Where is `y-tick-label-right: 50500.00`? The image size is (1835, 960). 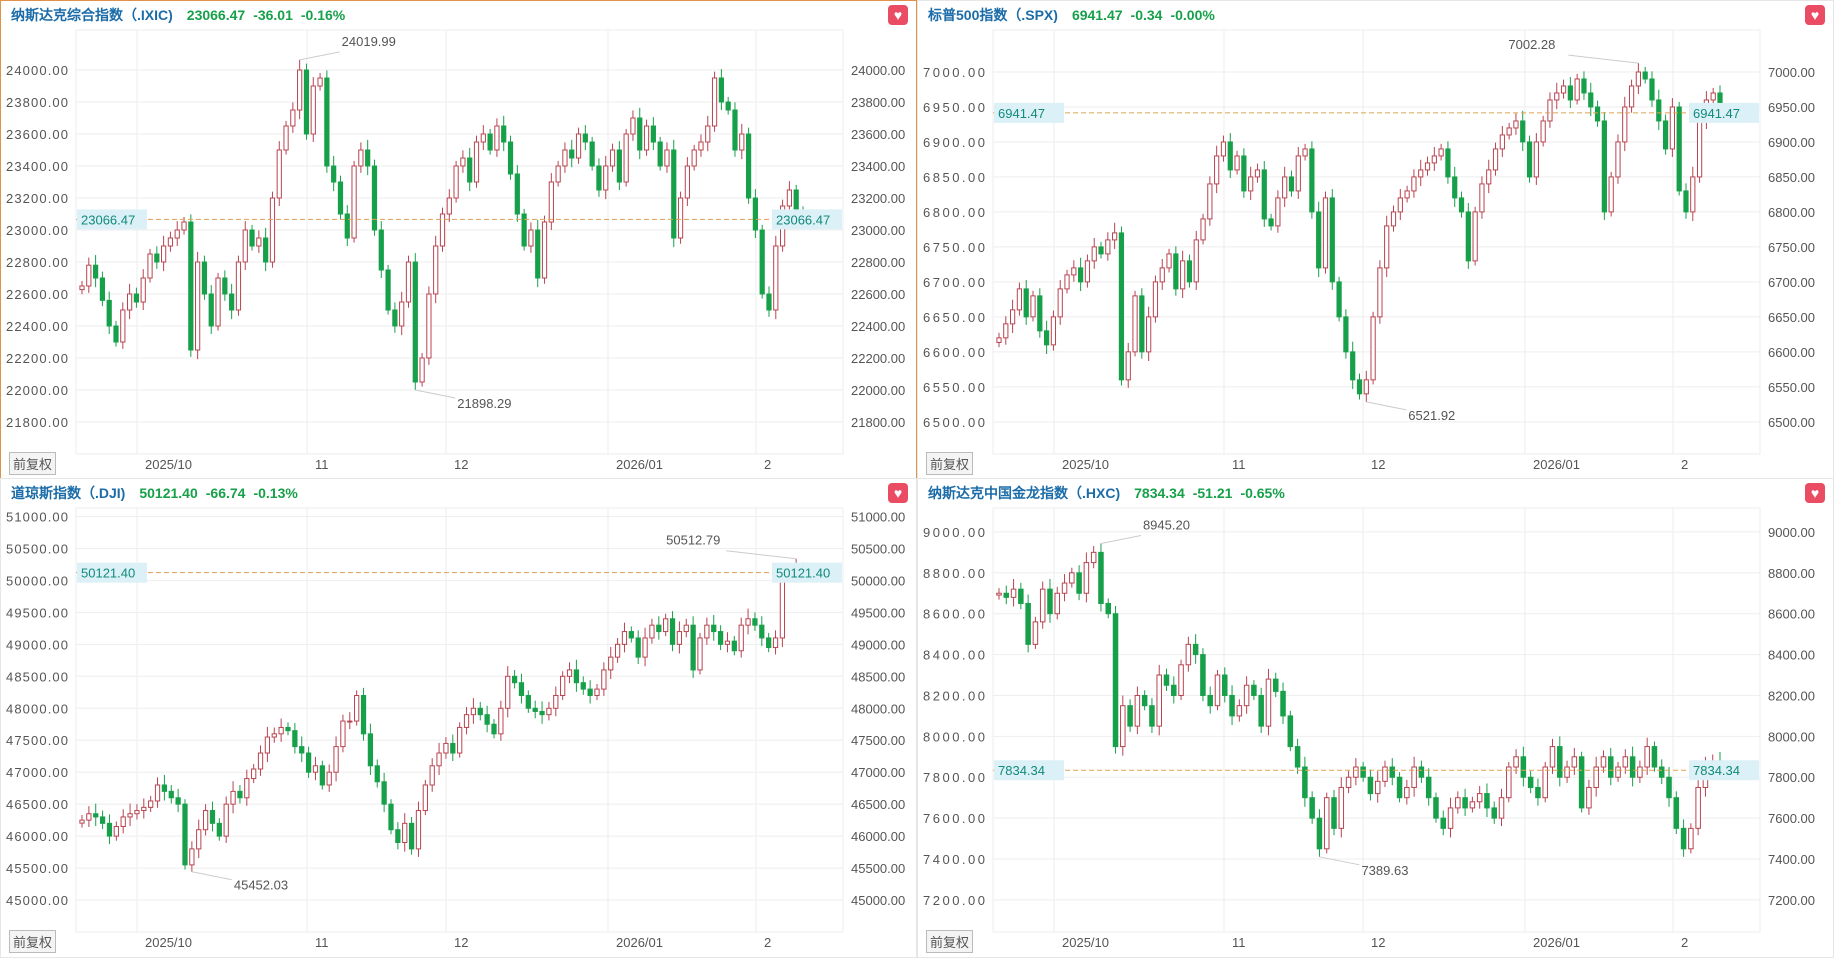 y-tick-label-right: 50500.00 is located at coordinates (878, 548).